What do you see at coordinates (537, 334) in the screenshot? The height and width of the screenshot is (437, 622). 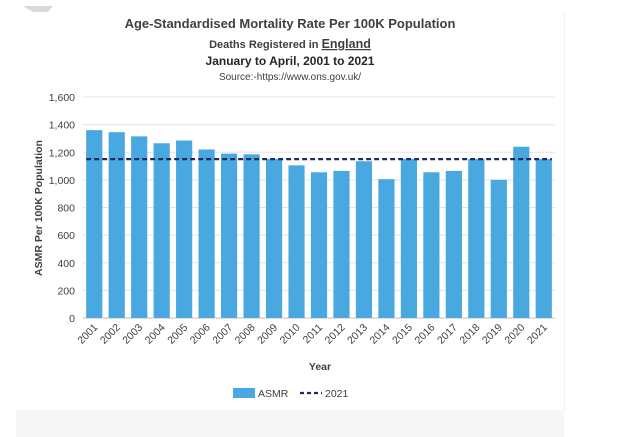 I see `x-tick-label: 2021` at bounding box center [537, 334].